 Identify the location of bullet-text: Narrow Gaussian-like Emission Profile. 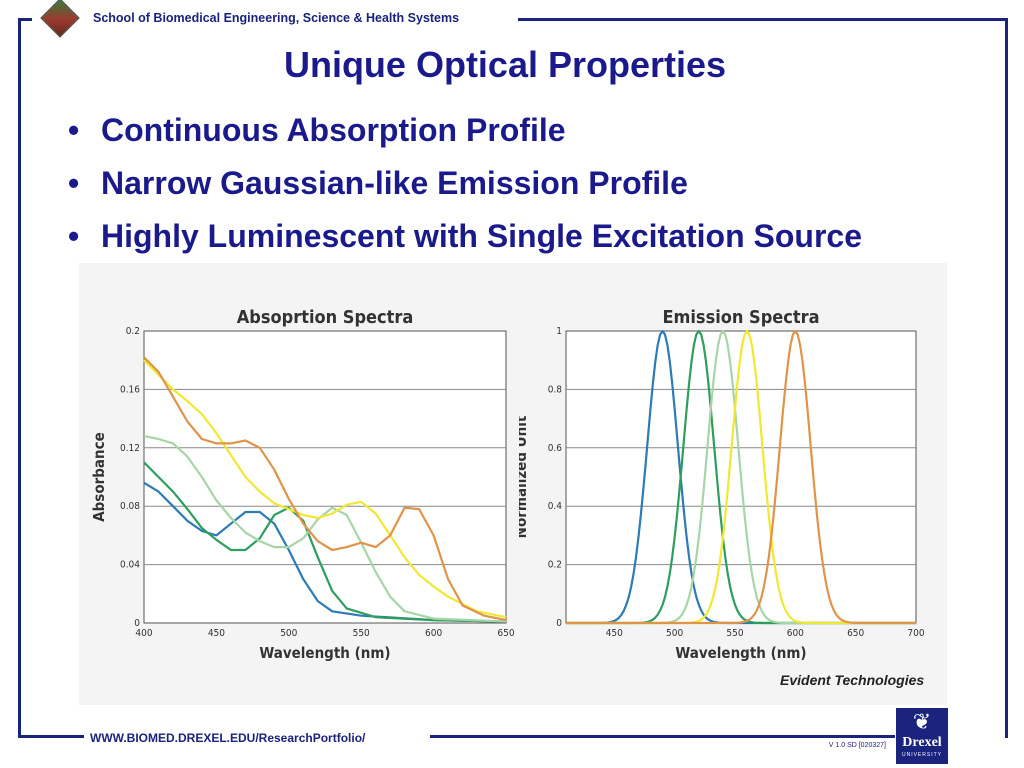
(394, 183).